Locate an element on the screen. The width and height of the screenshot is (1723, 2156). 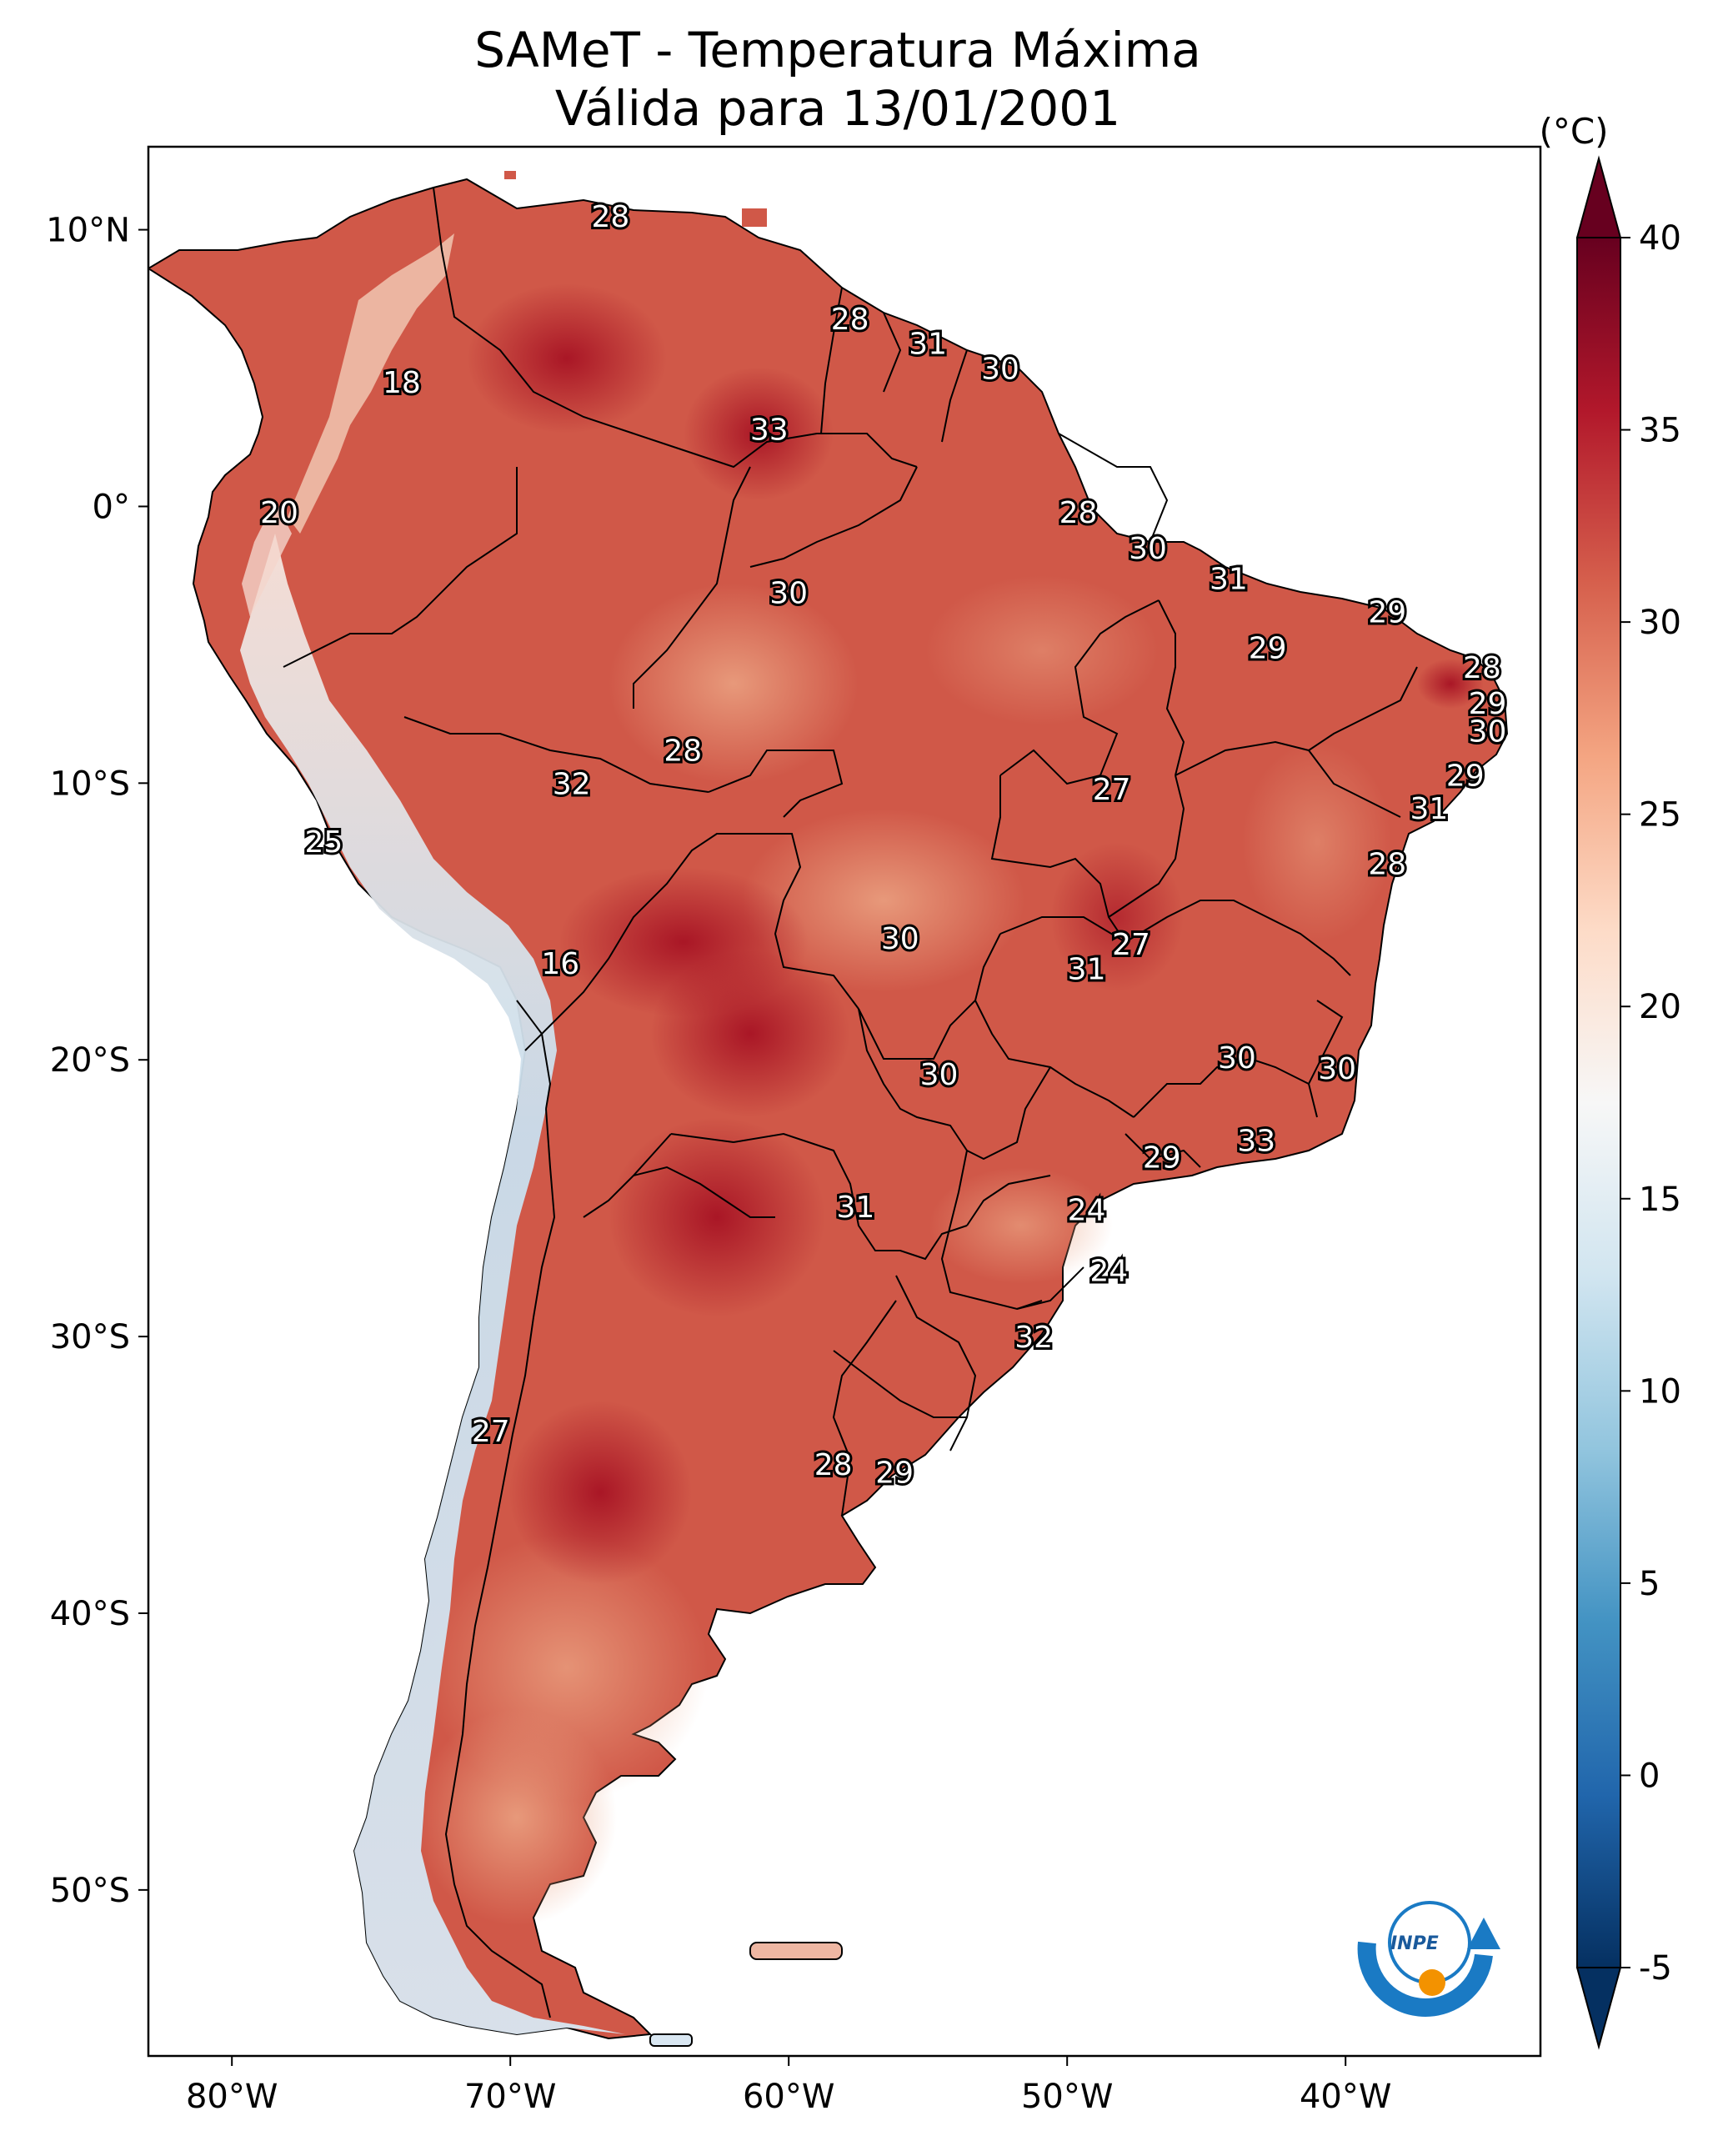
longitude-axis: 80°W 70°W 60°W 50°W 40°W is located at coordinates (789, 2086).